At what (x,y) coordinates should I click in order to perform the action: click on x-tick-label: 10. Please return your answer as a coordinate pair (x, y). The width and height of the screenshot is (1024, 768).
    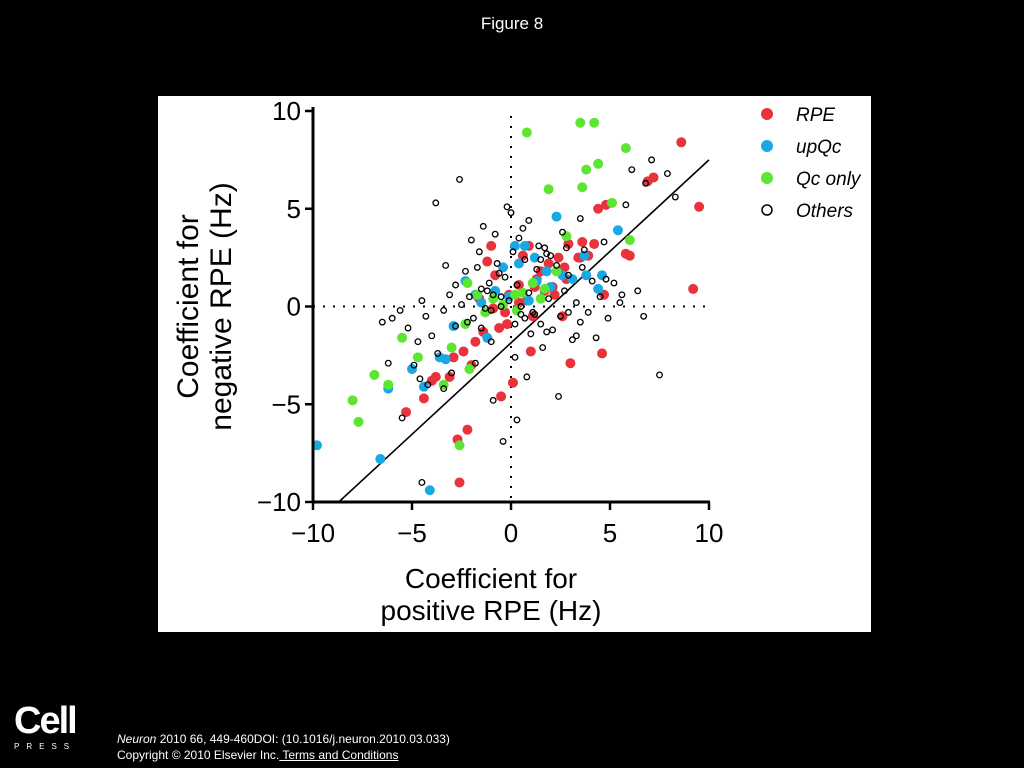
    Looking at the image, I should click on (709, 533).